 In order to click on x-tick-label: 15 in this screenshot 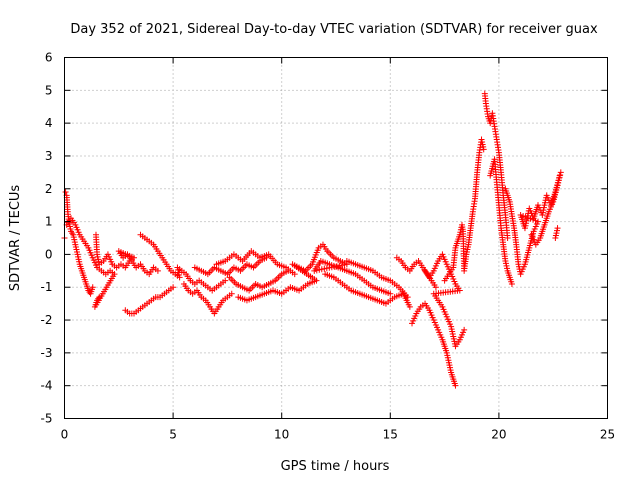, I will do `click(390, 435)`.